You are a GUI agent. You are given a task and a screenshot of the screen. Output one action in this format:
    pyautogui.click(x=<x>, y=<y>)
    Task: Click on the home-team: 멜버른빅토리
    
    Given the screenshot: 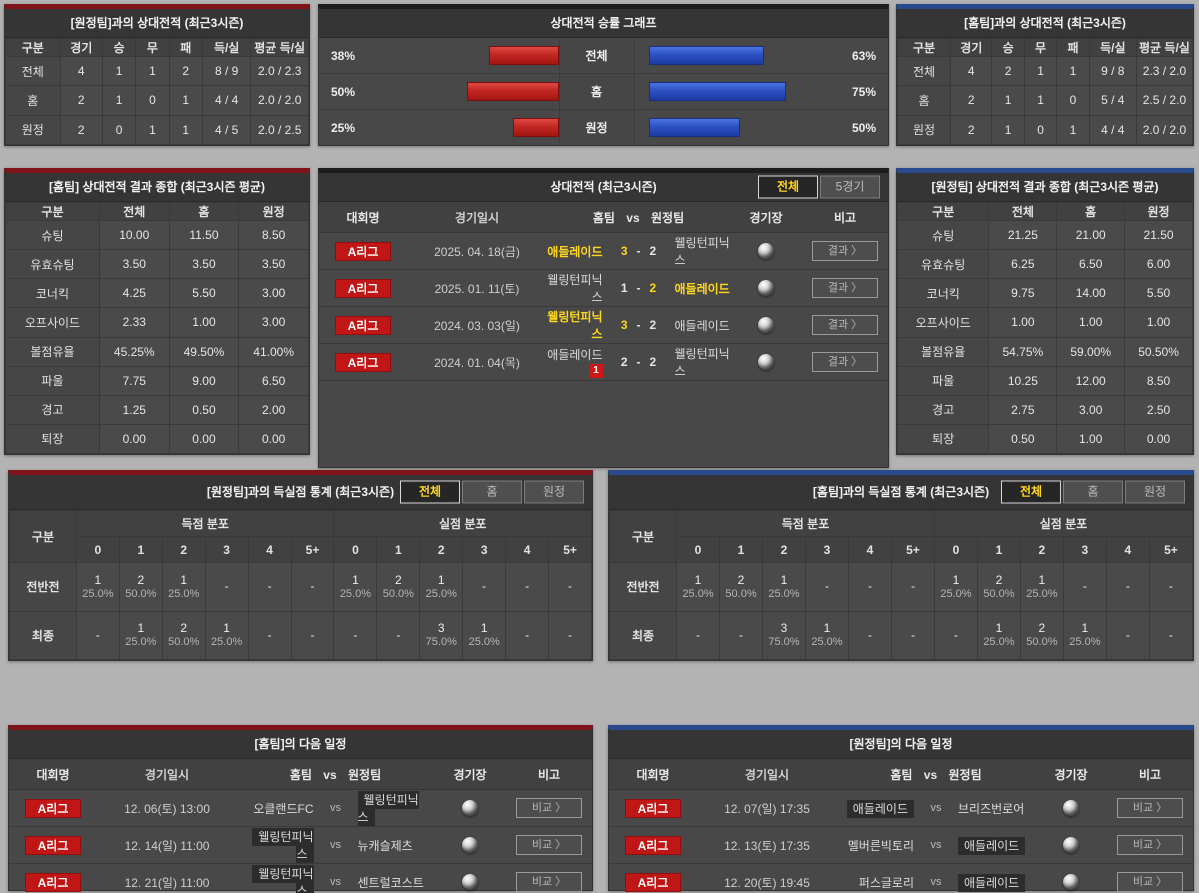 What is the action you would take?
    pyautogui.click(x=880, y=845)
    